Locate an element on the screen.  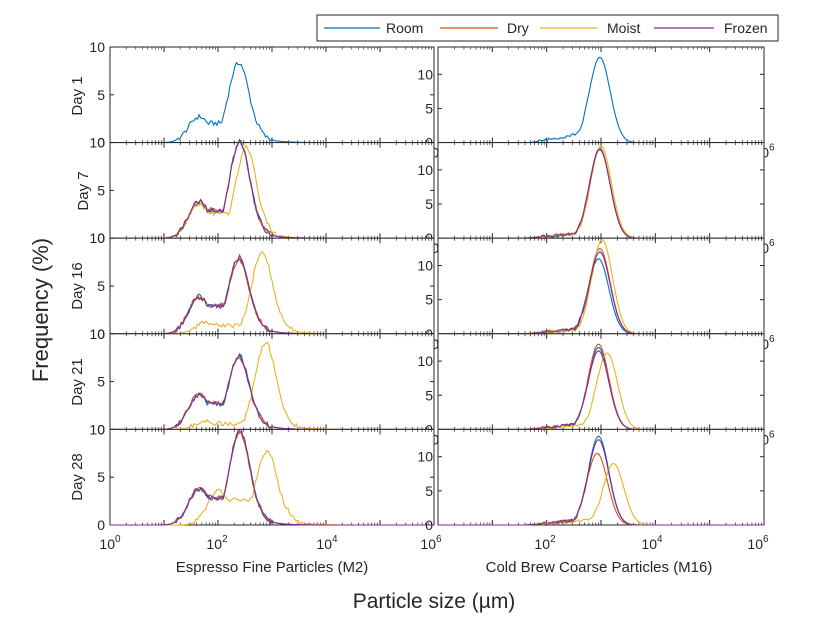
panel-day-21-espresso: 0 5 10 is located at coordinates (262, 381).